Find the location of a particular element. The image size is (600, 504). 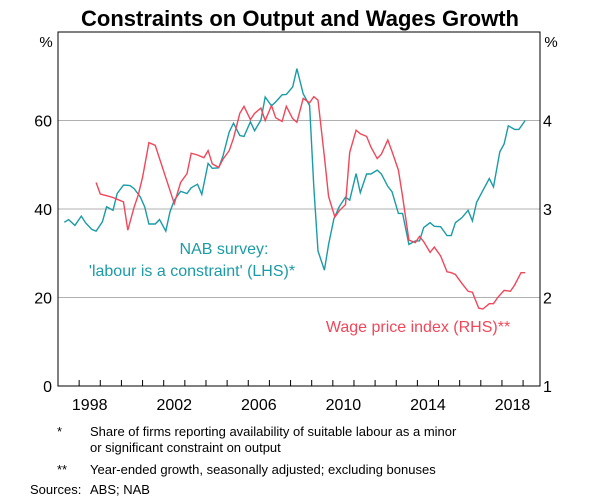

right-unit-label: % is located at coordinates (550, 42).